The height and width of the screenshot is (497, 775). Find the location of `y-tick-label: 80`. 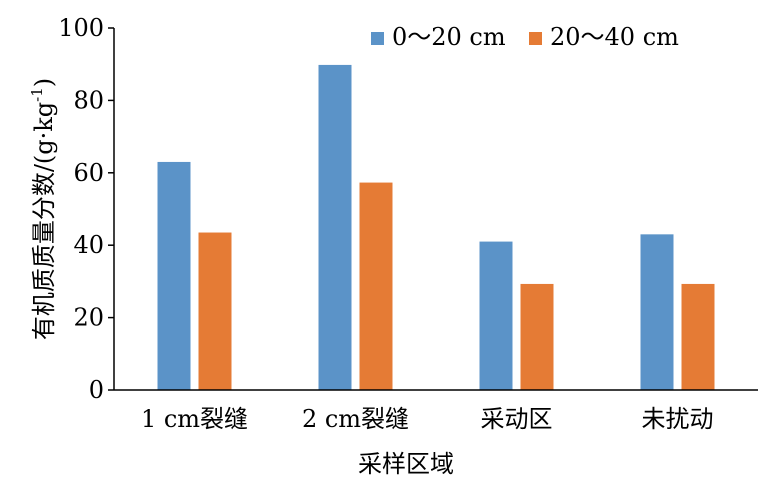

y-tick-label: 80 is located at coordinates (88, 100).